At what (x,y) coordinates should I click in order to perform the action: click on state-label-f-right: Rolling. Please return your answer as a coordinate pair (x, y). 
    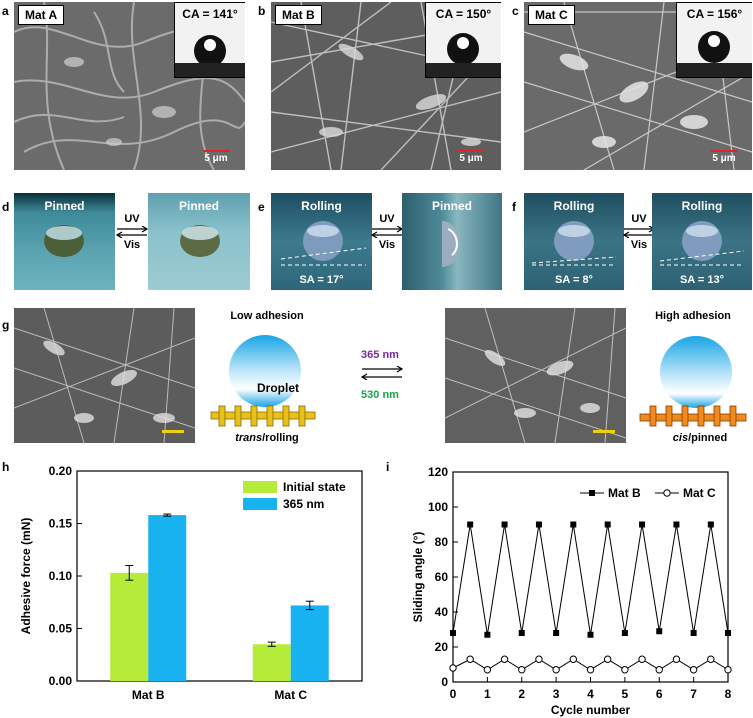
    Looking at the image, I should click on (702, 206).